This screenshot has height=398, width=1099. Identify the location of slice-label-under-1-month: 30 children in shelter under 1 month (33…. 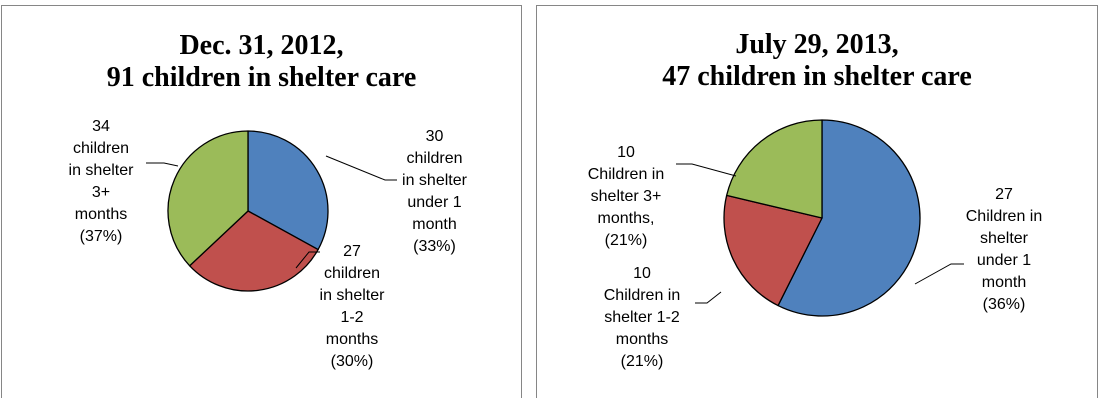
(434, 191).